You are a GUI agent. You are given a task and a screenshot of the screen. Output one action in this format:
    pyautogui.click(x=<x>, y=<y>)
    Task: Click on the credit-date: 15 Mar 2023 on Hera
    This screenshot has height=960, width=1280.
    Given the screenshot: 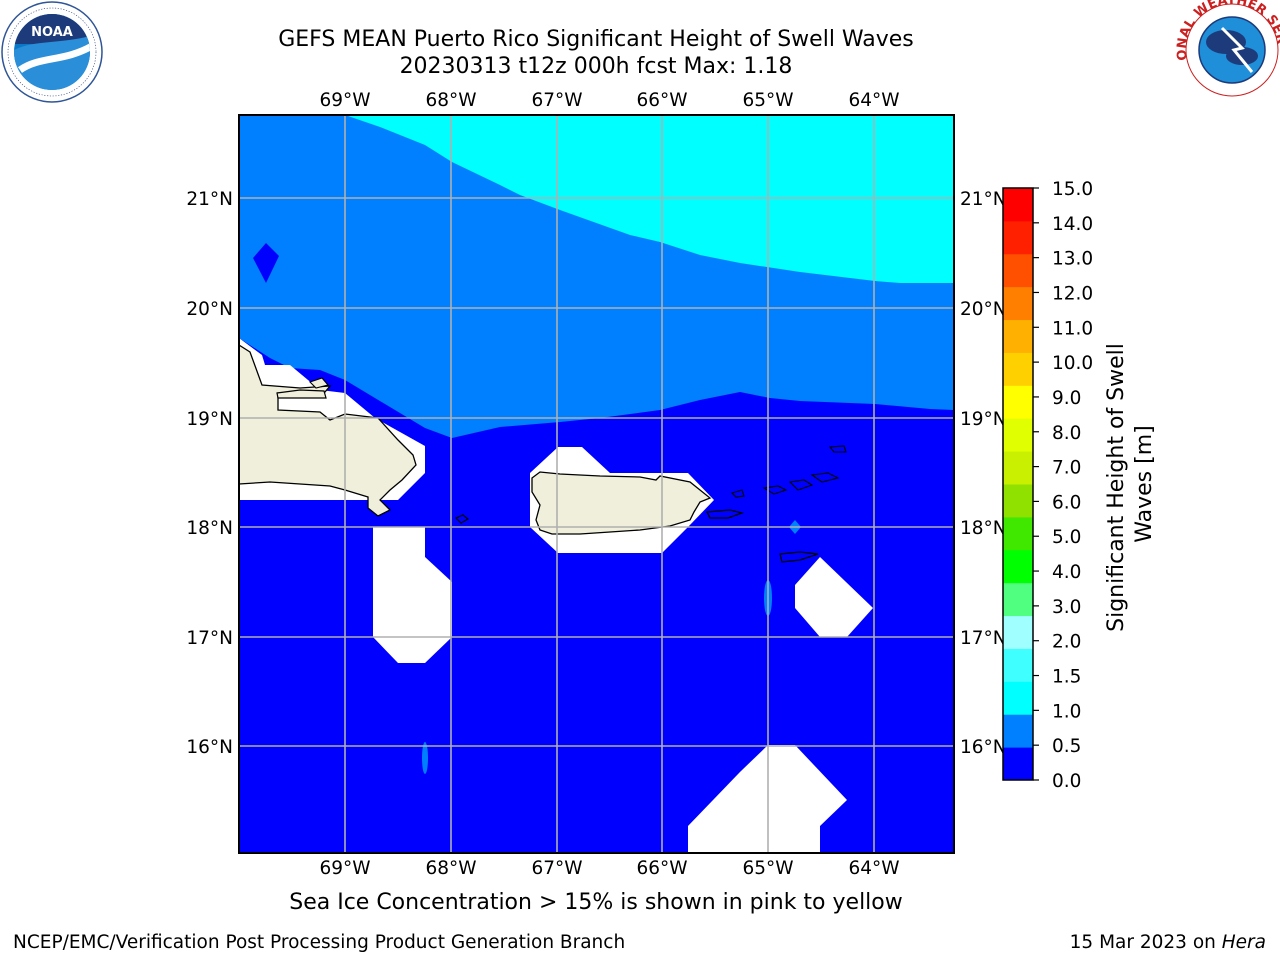 What is the action you would take?
    pyautogui.click(x=1168, y=942)
    